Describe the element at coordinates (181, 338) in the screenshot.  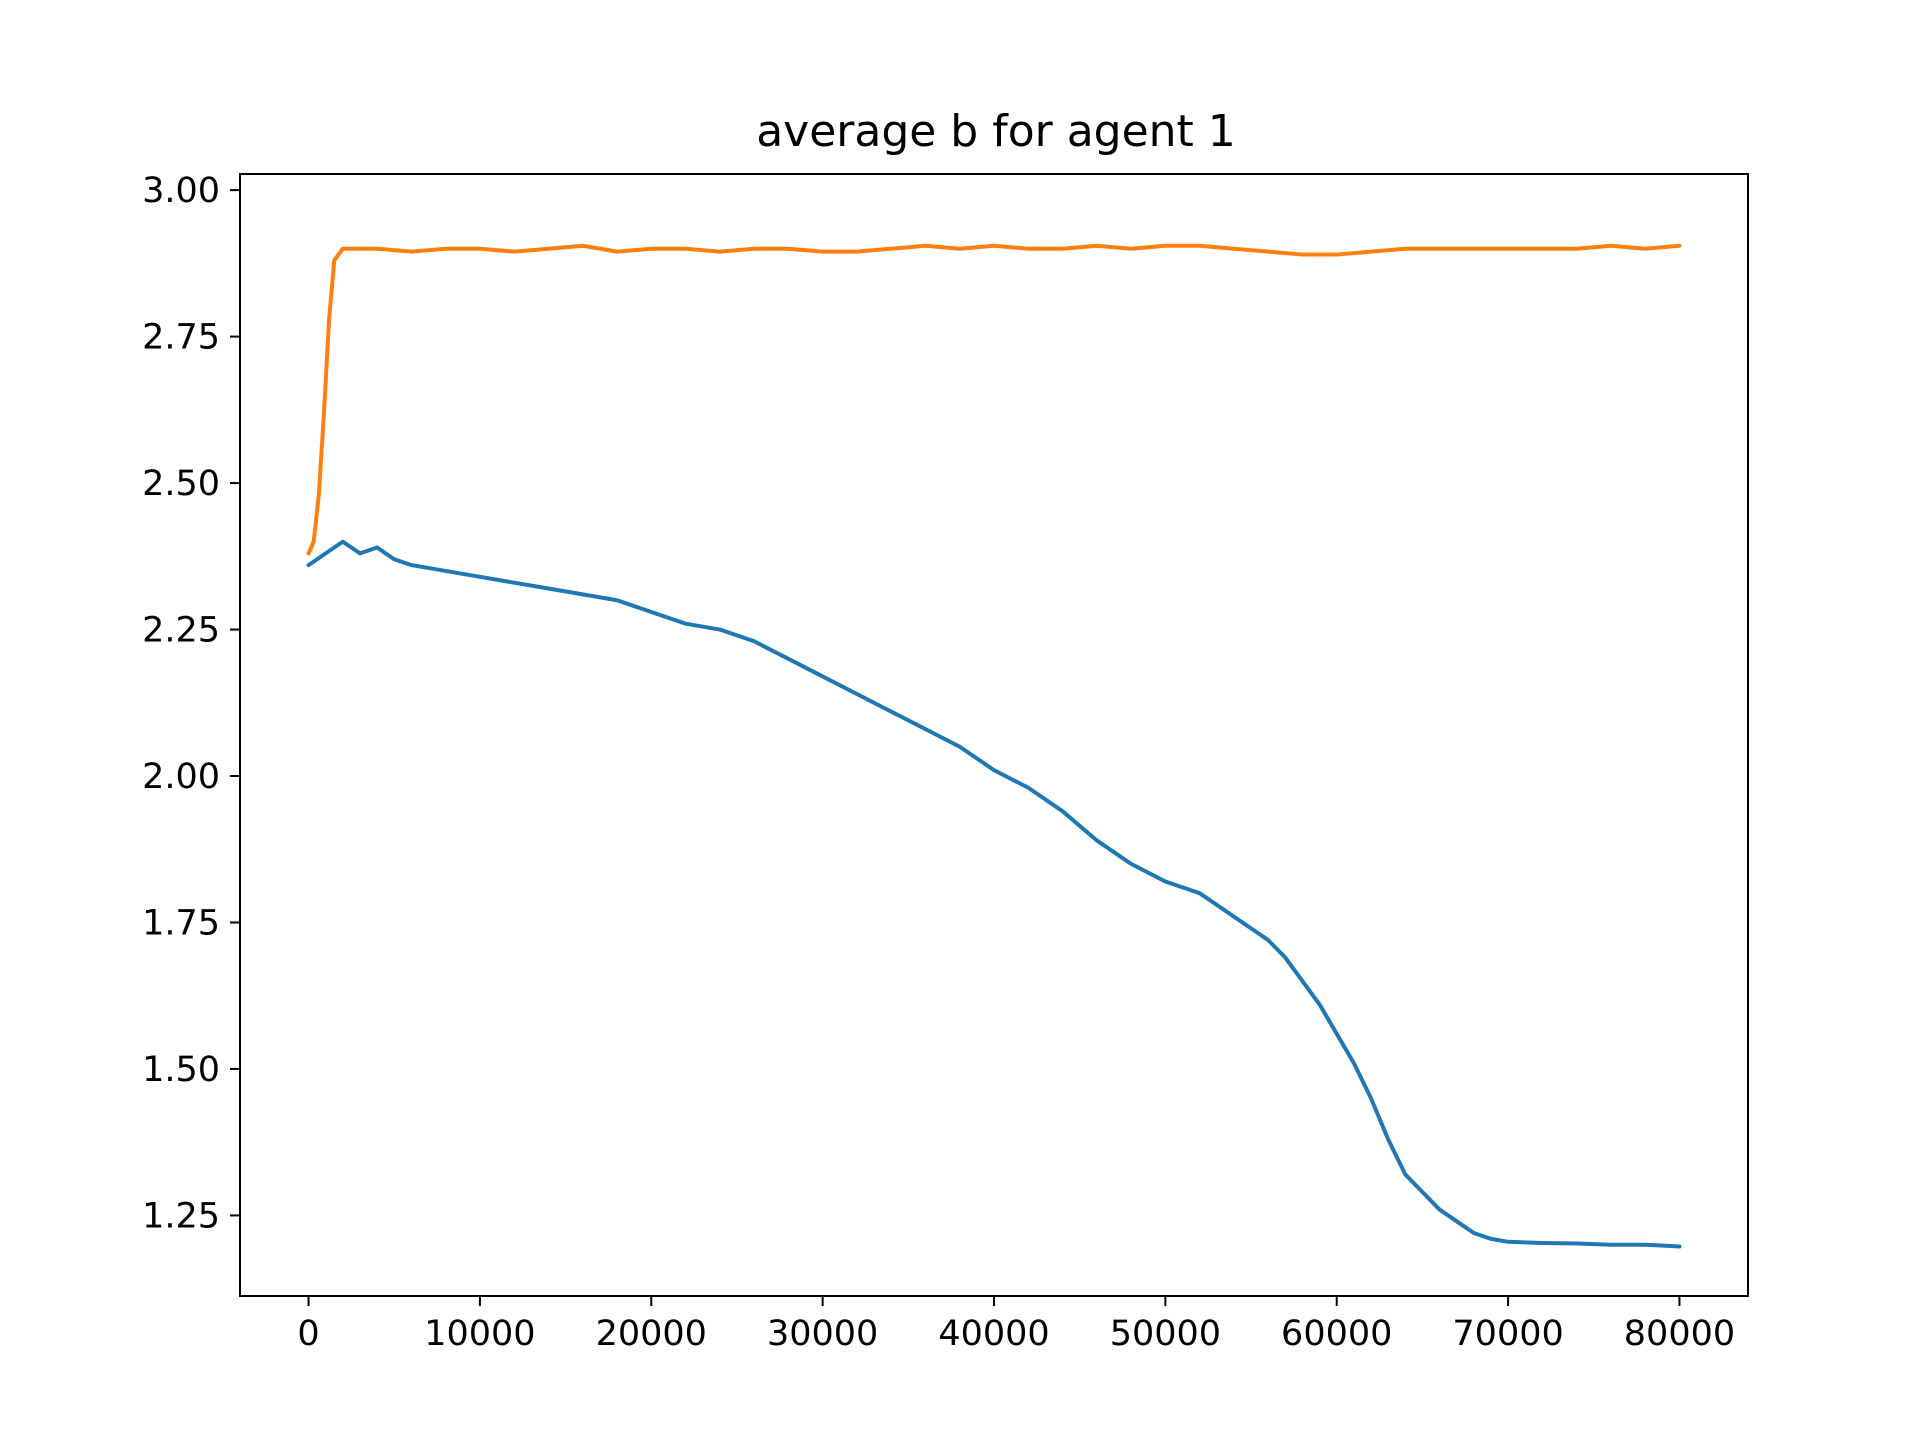
I see `y-tick-label: 2.75` at that location.